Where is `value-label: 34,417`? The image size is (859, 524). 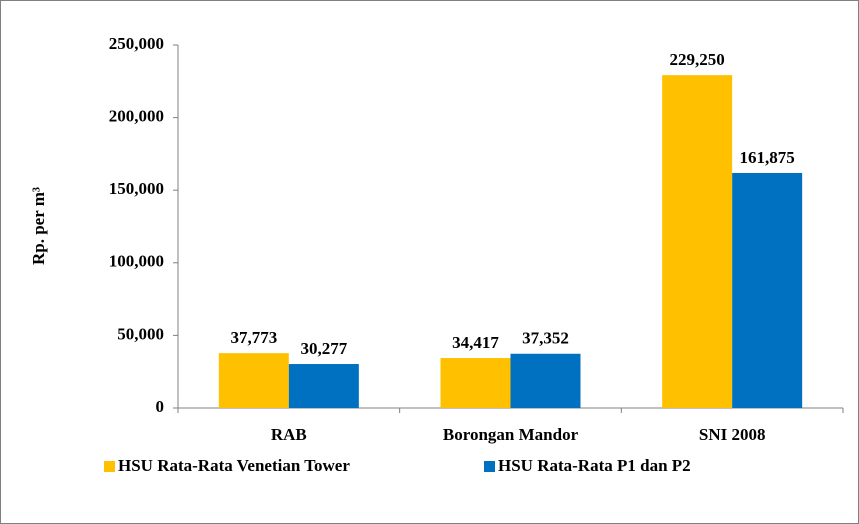 value-label: 34,417 is located at coordinates (475, 342).